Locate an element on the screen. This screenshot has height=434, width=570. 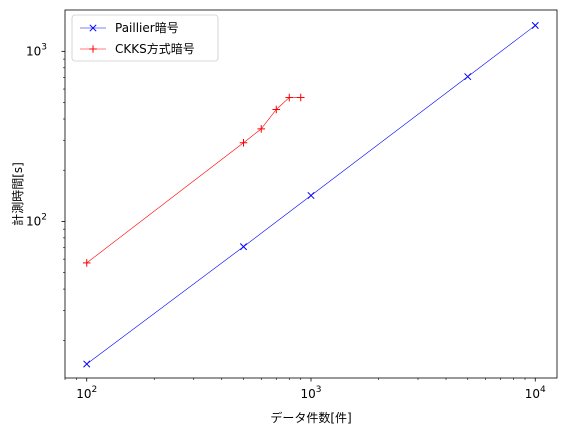
legend-label: Paillier暗号 is located at coordinates (147, 27).